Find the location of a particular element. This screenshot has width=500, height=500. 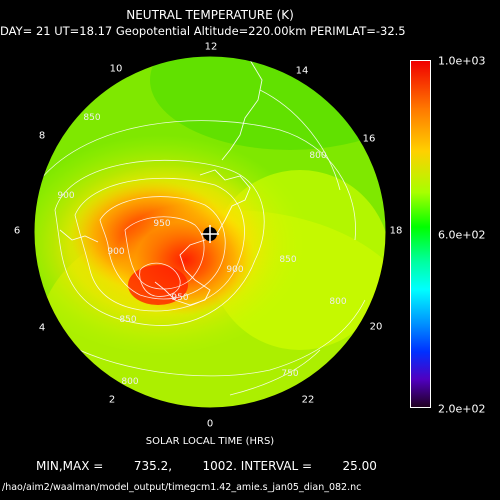

colorbar-mid-label: 6.0e+02 is located at coordinates (462, 235).